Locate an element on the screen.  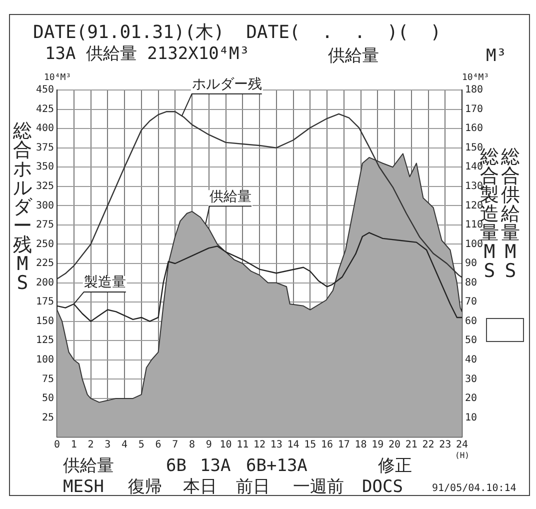
y2-tick-label: 80 is located at coordinates (471, 282).